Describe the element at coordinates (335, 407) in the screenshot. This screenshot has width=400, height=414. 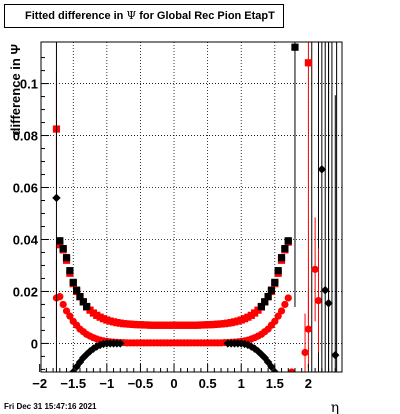
I see `x-axis-label: η` at that location.